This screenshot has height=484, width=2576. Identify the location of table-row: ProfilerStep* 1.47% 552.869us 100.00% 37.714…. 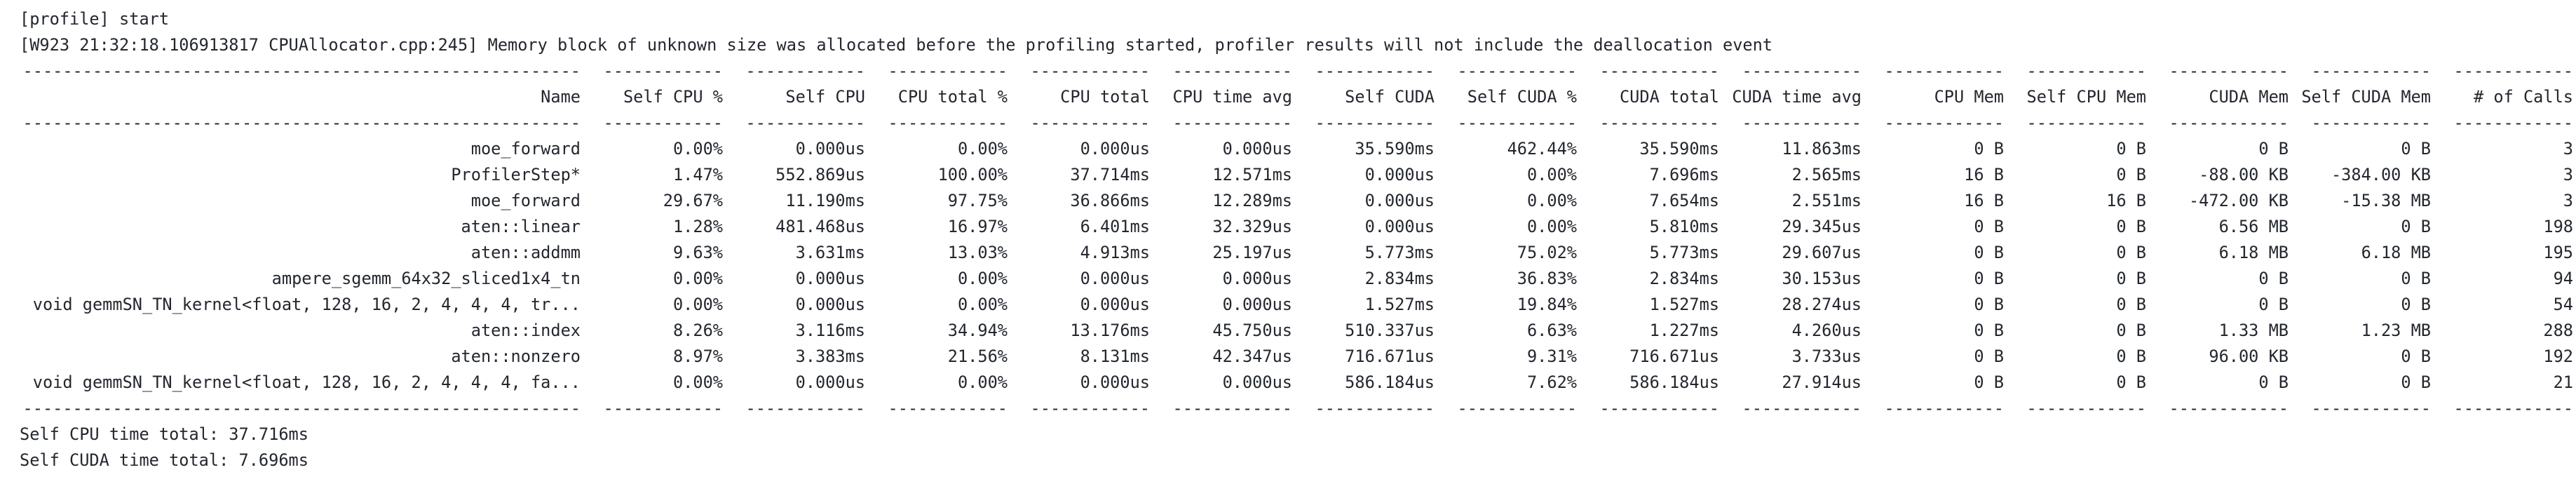
(1298, 175).